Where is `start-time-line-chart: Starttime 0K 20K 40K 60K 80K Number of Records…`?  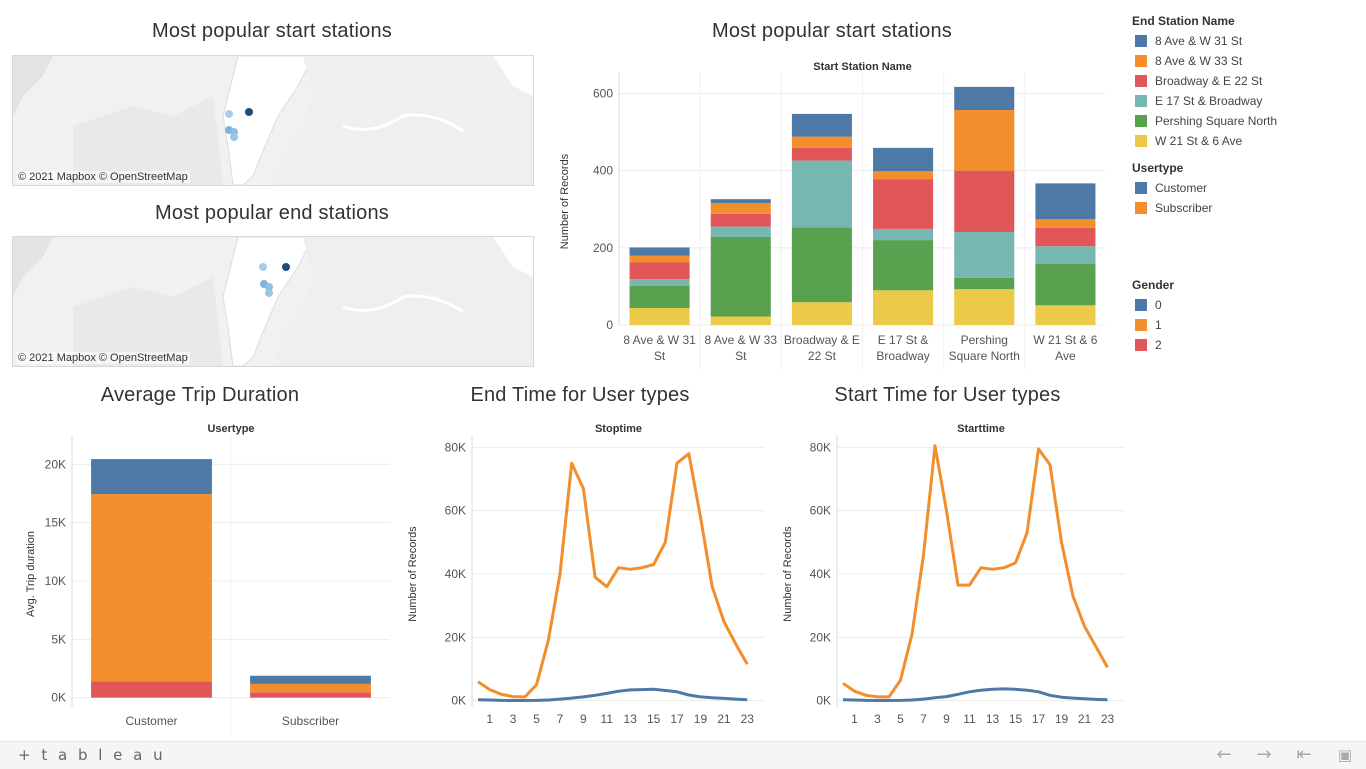
start-time-line-chart: Starttime 0K 20K 40K 60K 80K Number of Records… is located at coordinates (952, 575).